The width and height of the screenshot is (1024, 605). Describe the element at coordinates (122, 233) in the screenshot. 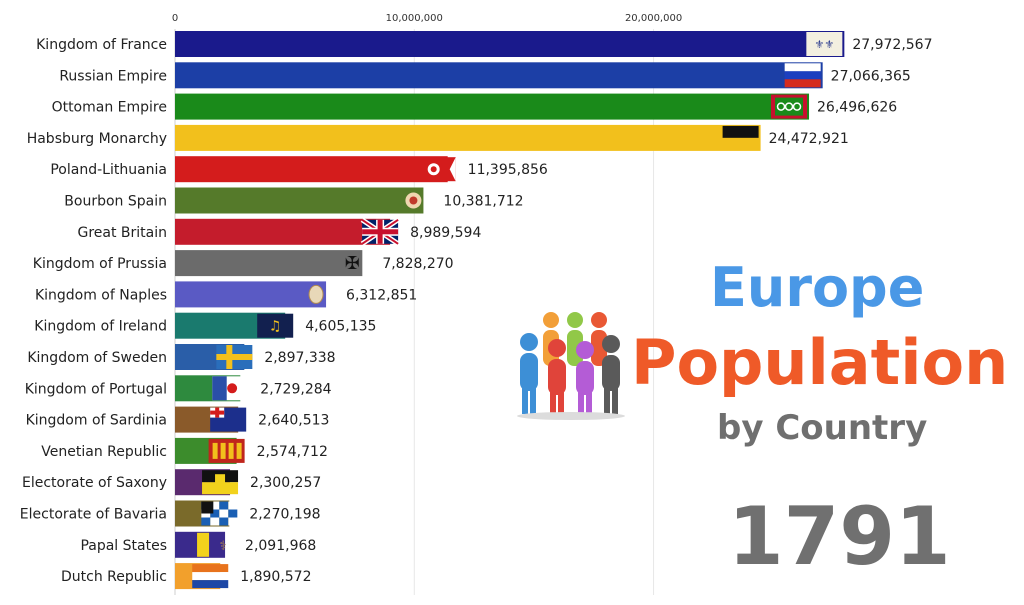

I see `category-label: Great Britain` at that location.